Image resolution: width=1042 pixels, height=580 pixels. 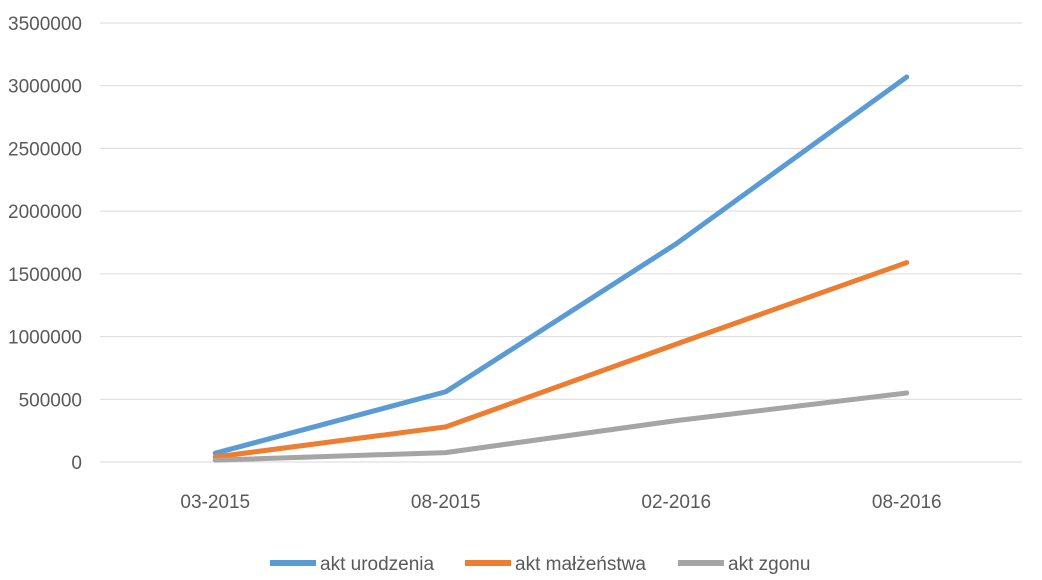 I want to click on legend-label: akt małżeństwa, so click(x=580, y=564).